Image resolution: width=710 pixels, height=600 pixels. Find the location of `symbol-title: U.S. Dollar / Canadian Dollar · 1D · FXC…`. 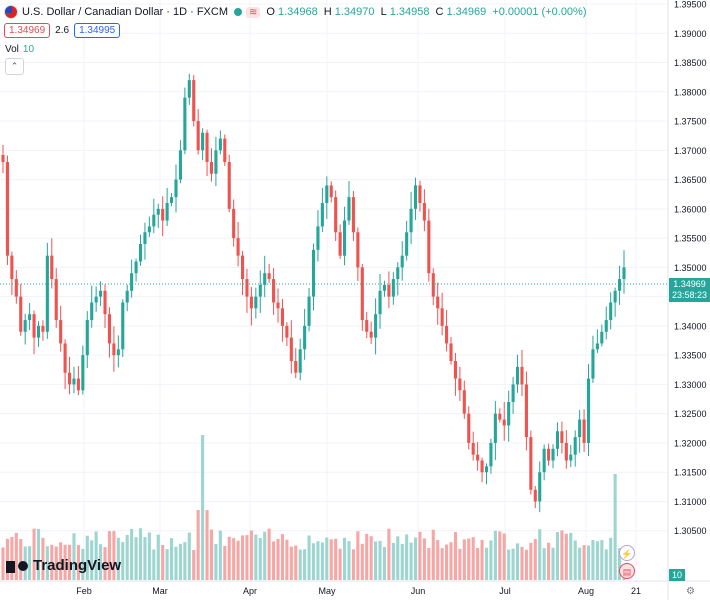

symbol-title: U.S. Dollar / Canadian Dollar · 1D · FXC… is located at coordinates (125, 12).